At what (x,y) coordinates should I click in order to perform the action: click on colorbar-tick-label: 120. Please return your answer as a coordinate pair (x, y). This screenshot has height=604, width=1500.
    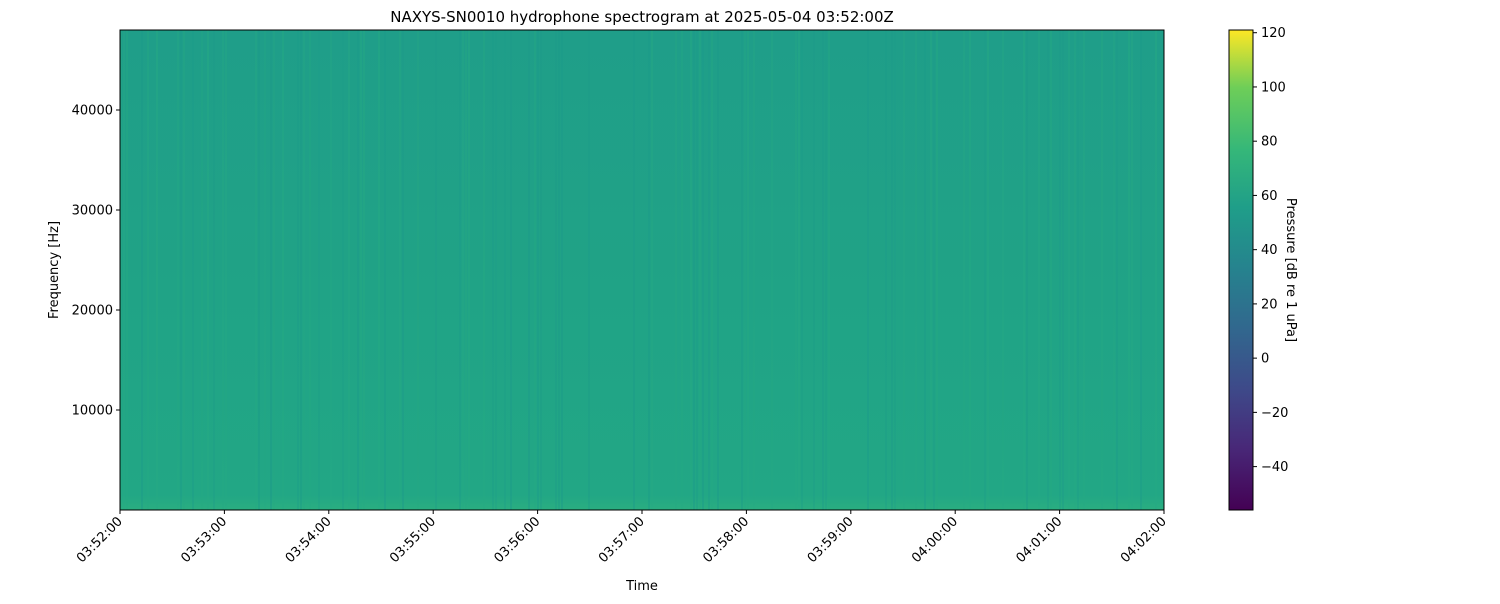
    Looking at the image, I should click on (1273, 33).